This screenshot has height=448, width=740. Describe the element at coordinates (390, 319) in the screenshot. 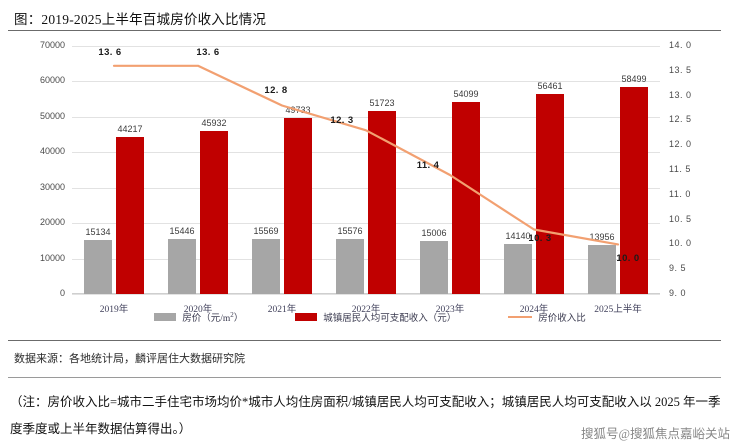

I see `legend-label: 城镇居民人均可支配收入（元）` at that location.